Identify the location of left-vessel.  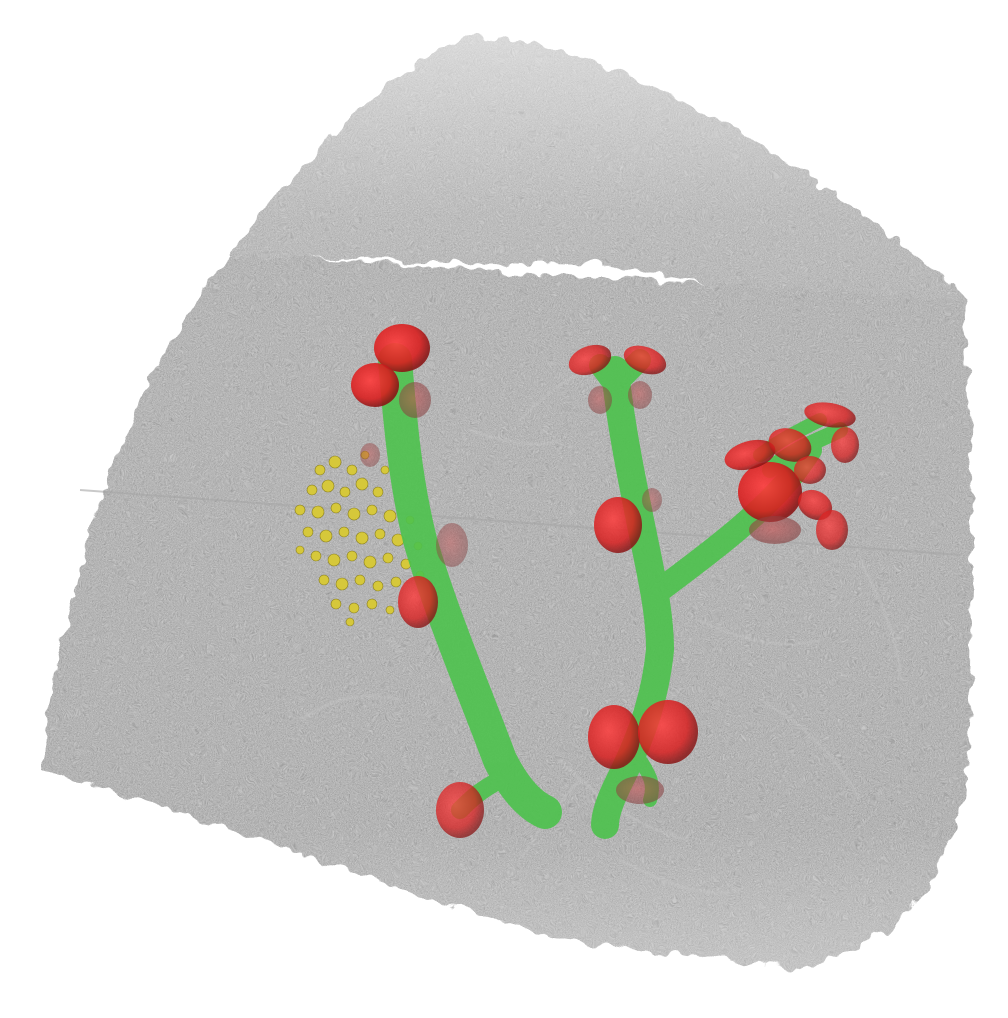
(470, 586).